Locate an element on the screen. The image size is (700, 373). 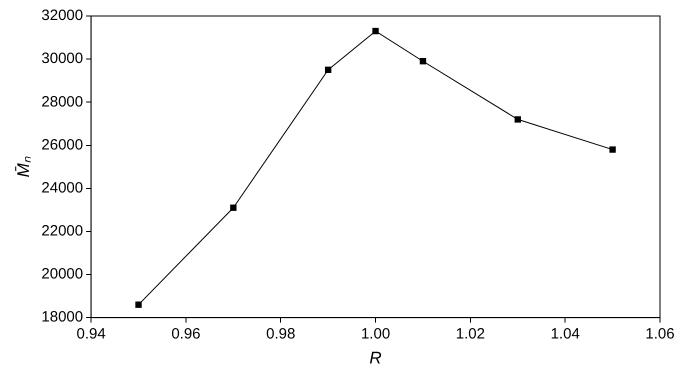
x-tick-label: 0.98 is located at coordinates (281, 334).